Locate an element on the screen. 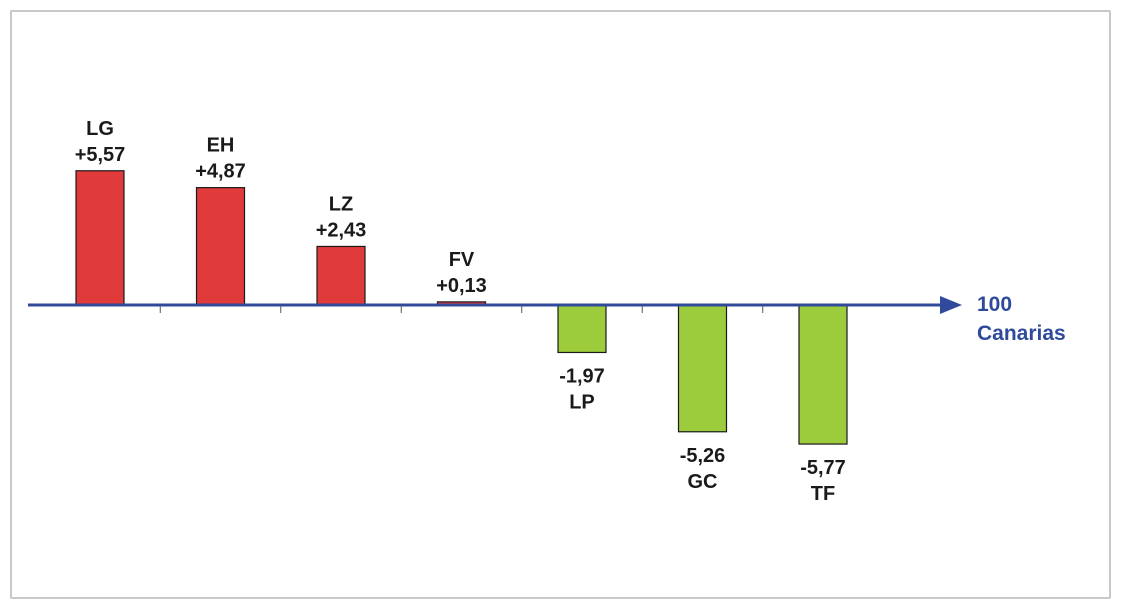  category-label-gc: GC is located at coordinates (703, 482).